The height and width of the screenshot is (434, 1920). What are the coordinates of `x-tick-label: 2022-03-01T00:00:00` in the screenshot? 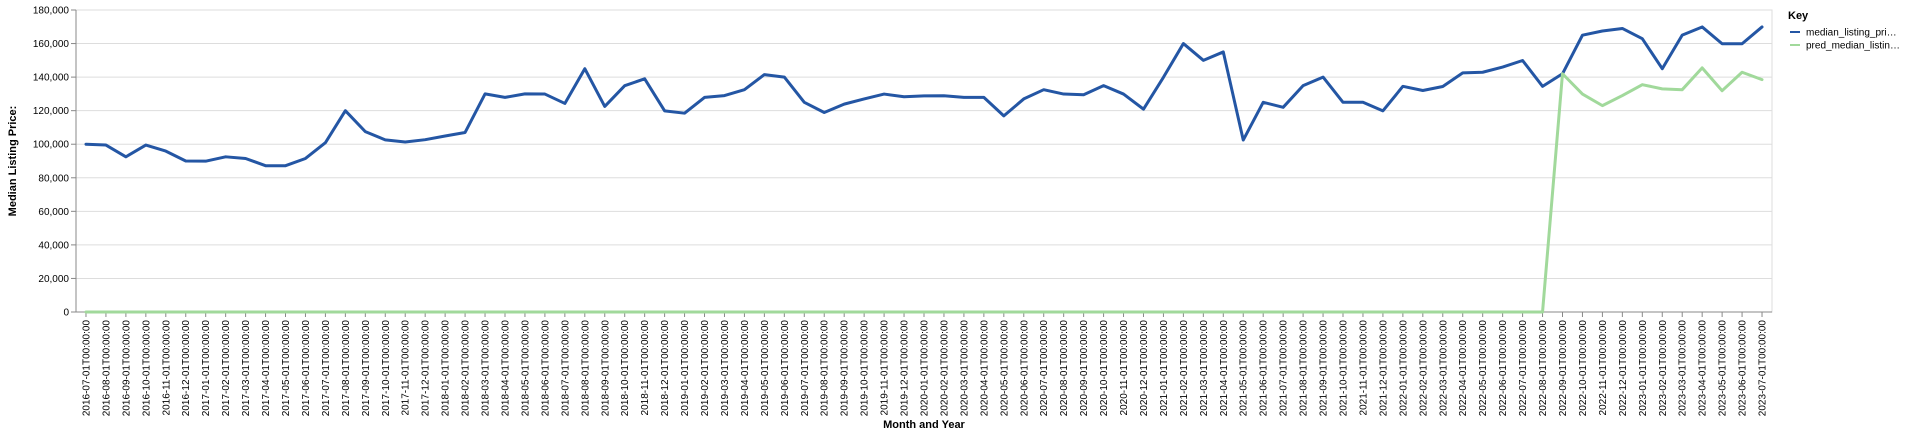 It's located at (1443, 368).